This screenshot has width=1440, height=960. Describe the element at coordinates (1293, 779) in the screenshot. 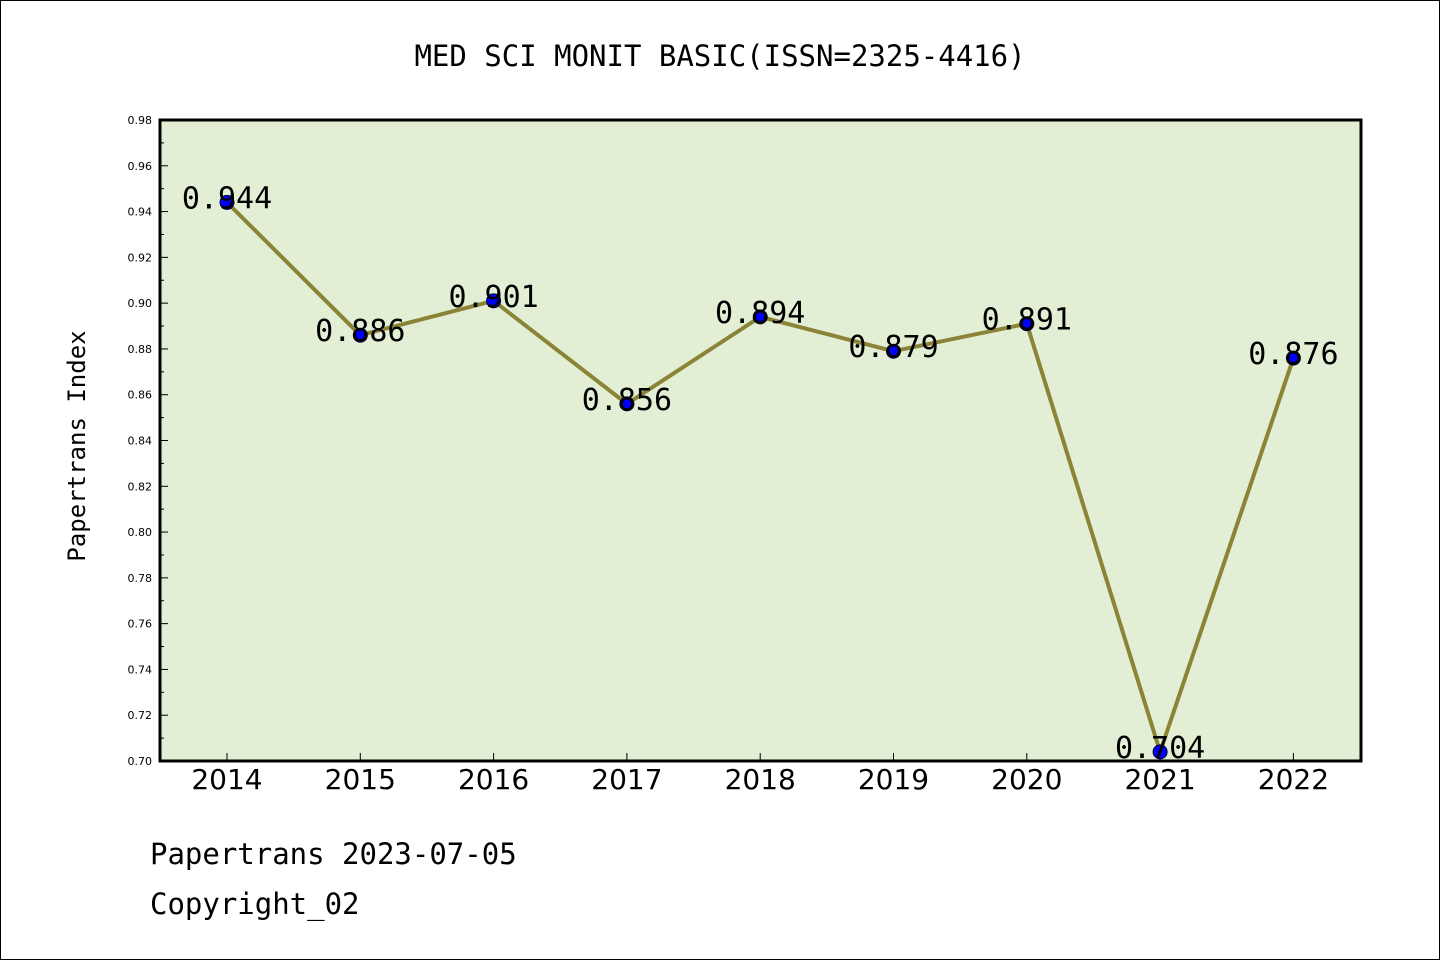

I see `x-tick-label: 2022` at that location.